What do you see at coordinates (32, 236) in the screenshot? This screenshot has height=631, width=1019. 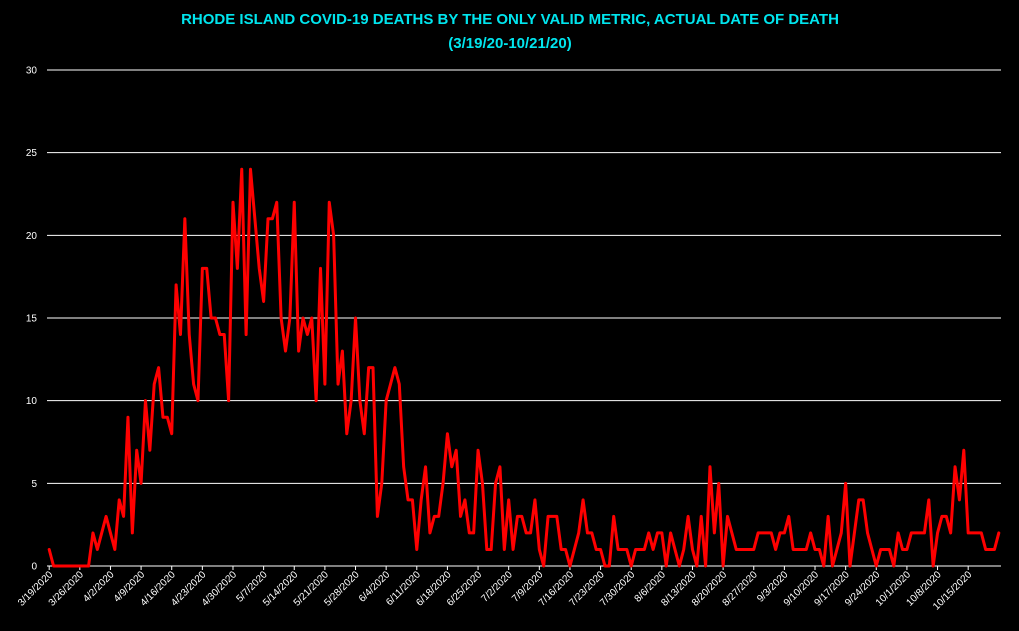 I see `y-tick-label: 20` at bounding box center [32, 236].